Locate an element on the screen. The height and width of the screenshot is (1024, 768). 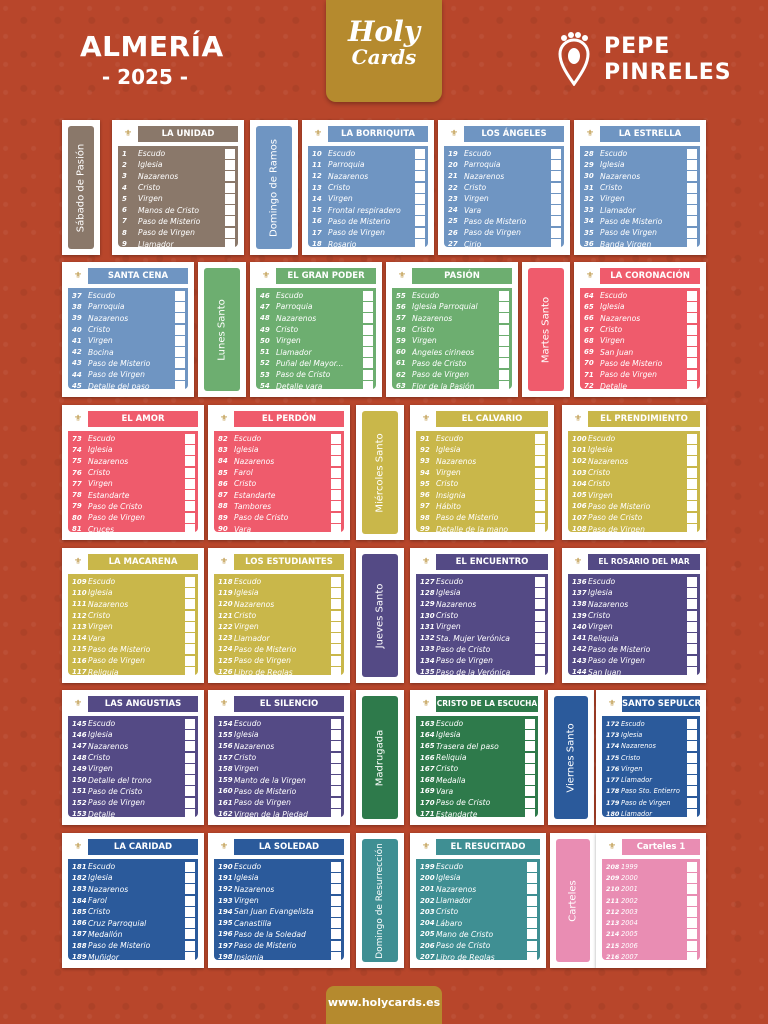
holycards-logo: Holy Cards is located at coordinates (384, 51).